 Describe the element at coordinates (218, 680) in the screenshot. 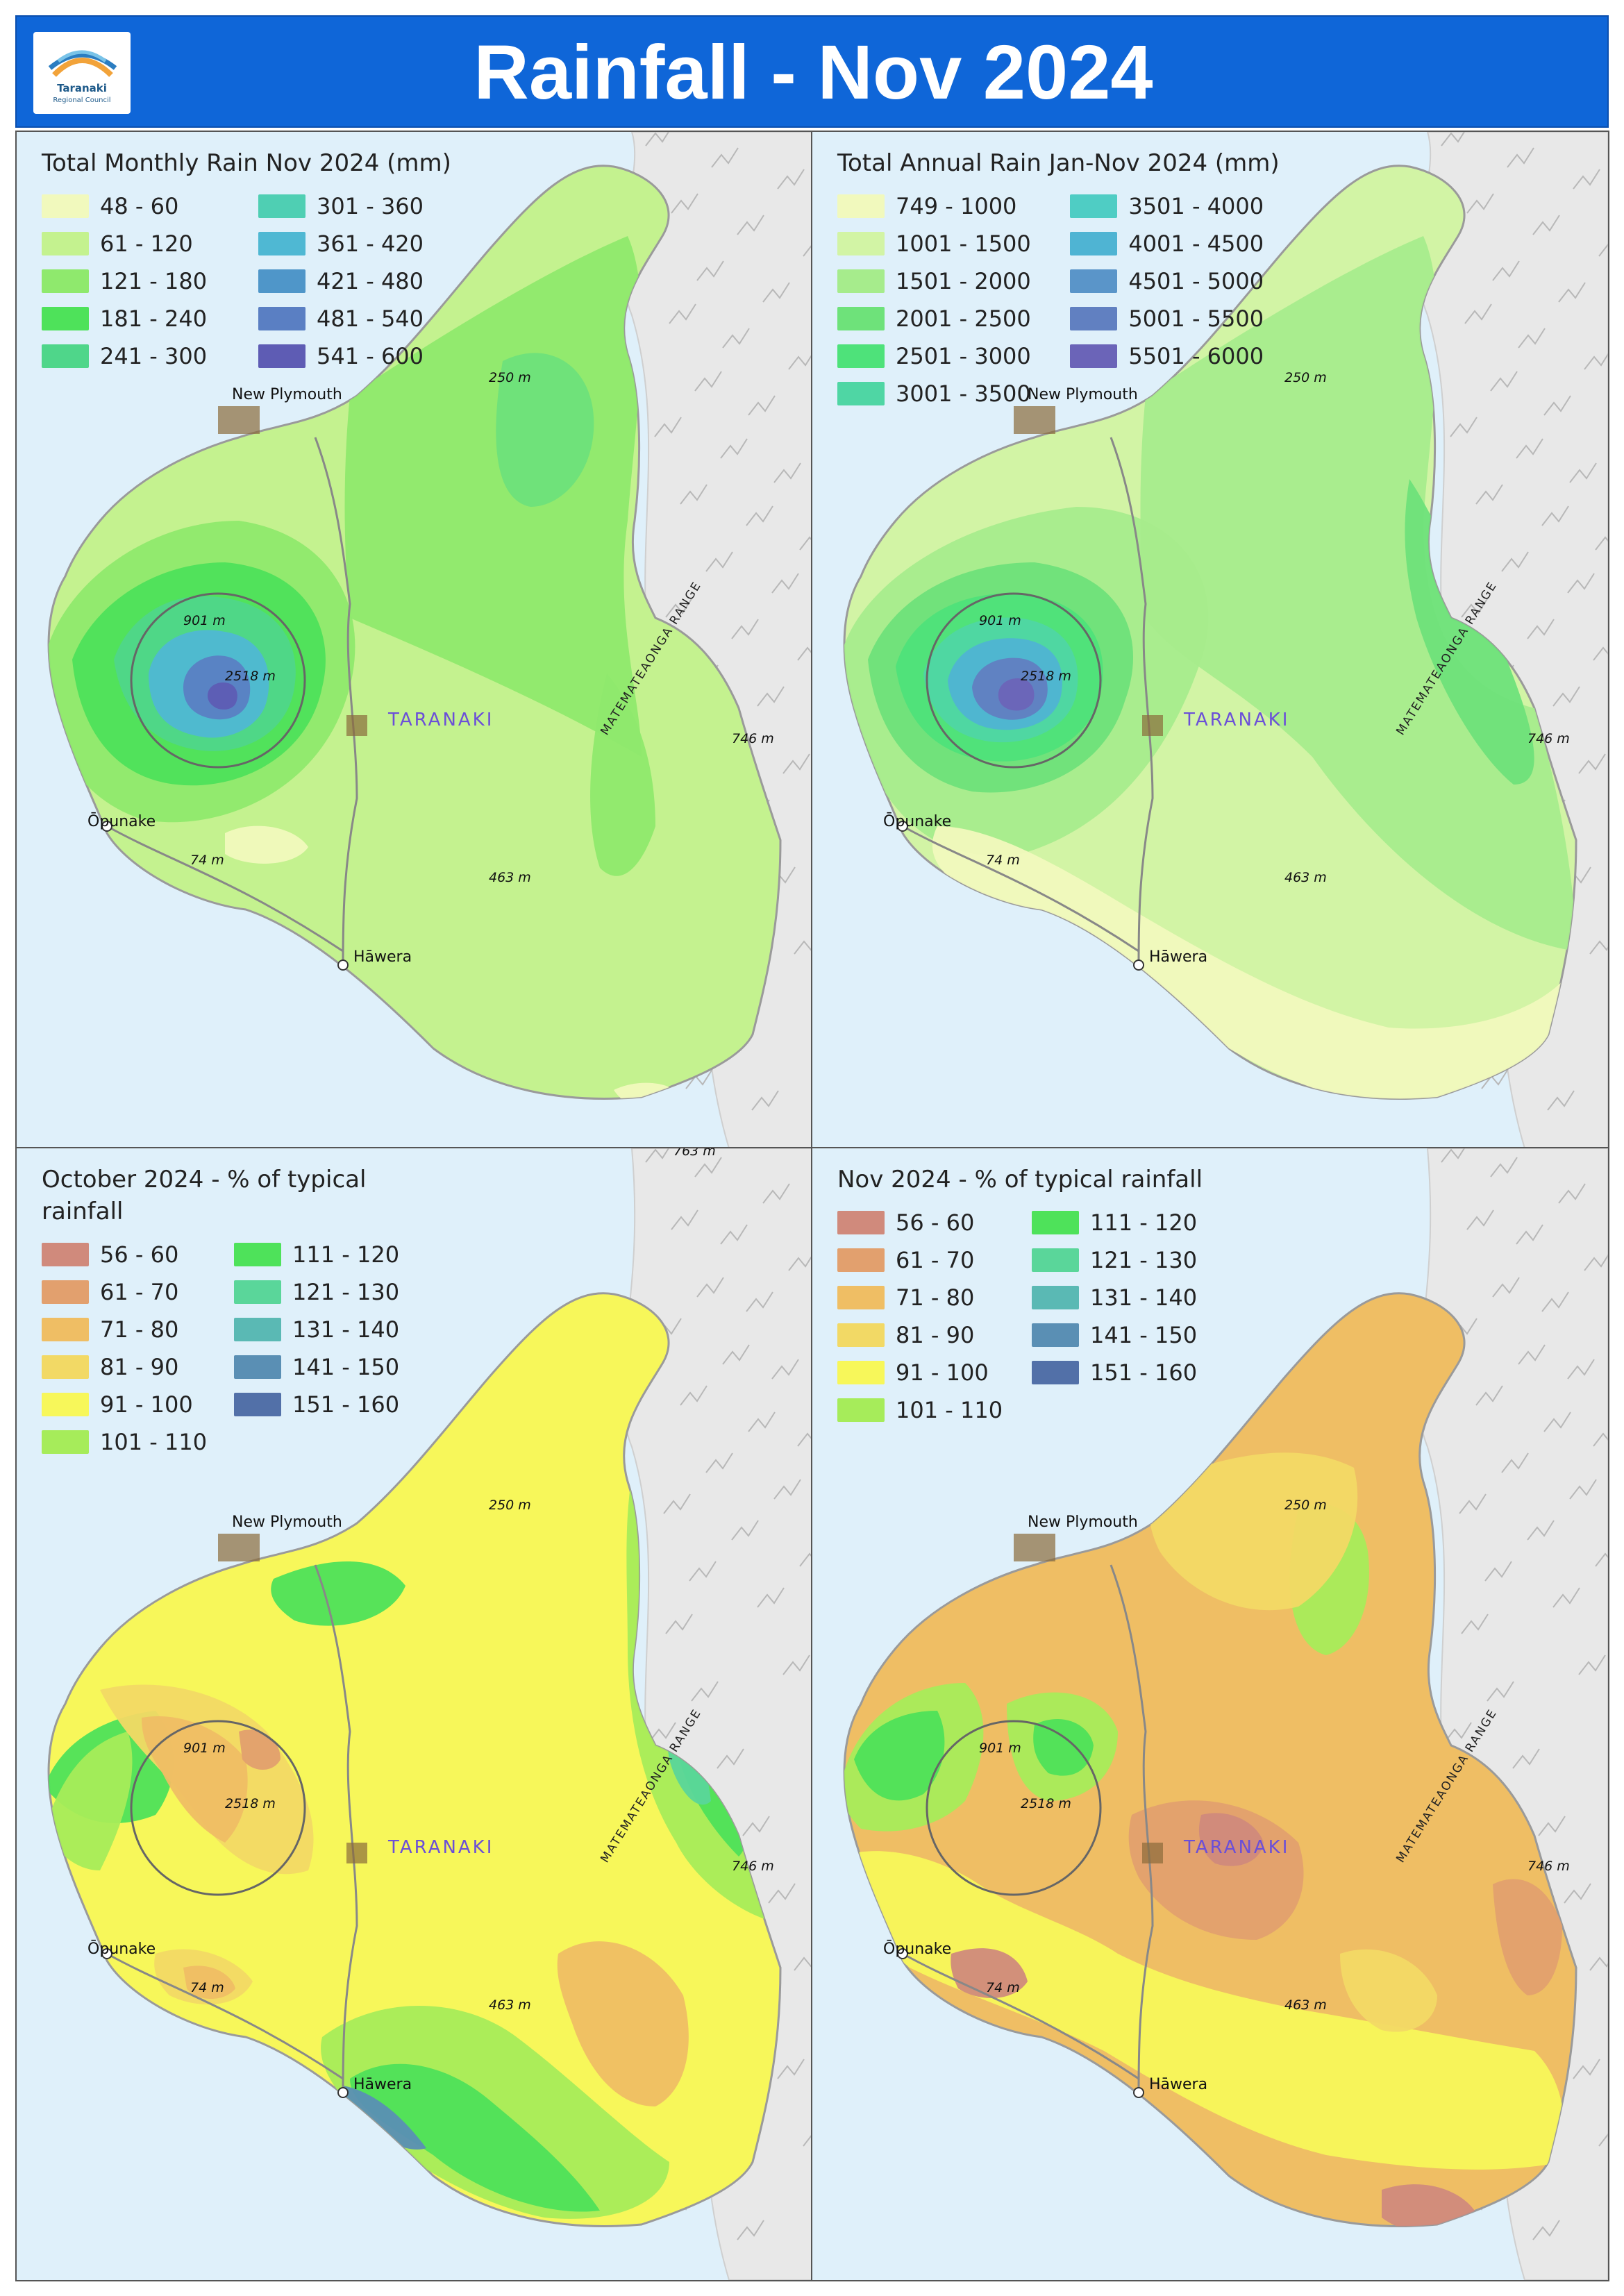

I see `national-park-boundary` at that location.